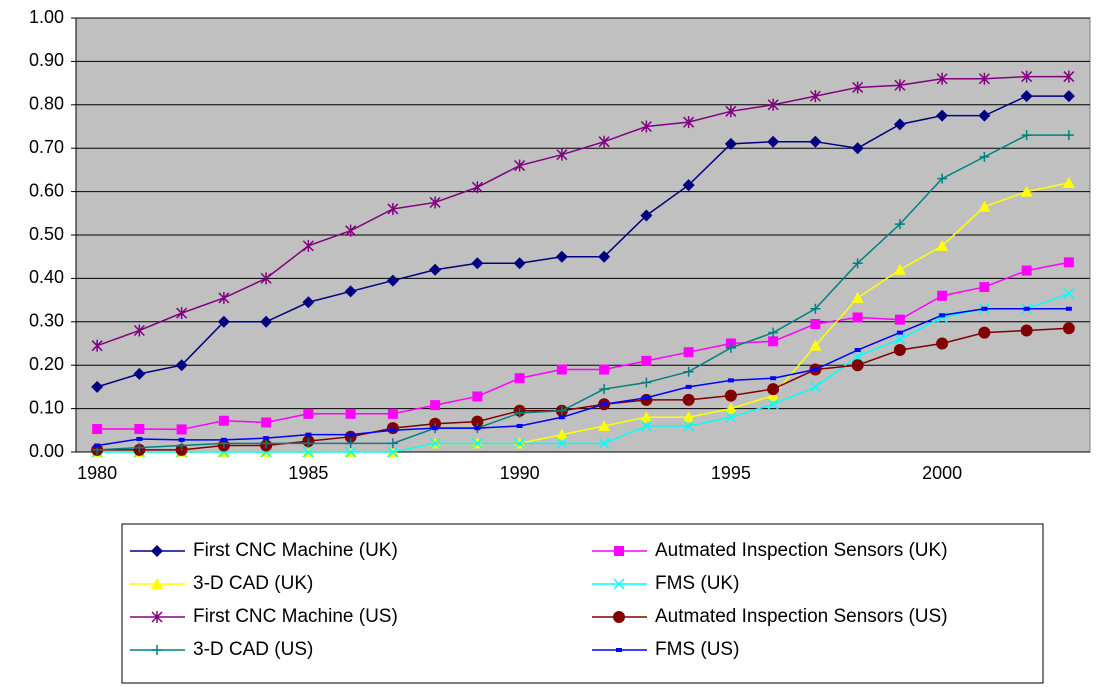 The height and width of the screenshot is (687, 1096). What do you see at coordinates (46, 277) in the screenshot?
I see `y-tick-label: 0.40` at bounding box center [46, 277].